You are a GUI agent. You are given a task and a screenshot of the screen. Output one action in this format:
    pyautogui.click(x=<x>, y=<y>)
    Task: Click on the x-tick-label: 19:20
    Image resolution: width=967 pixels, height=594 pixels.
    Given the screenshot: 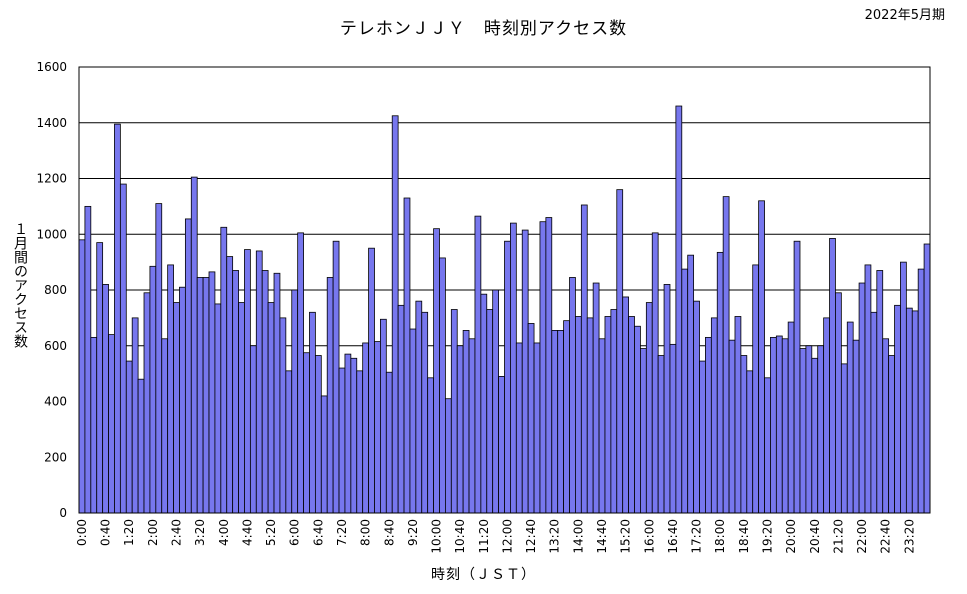 What is the action you would take?
    pyautogui.click(x=767, y=536)
    